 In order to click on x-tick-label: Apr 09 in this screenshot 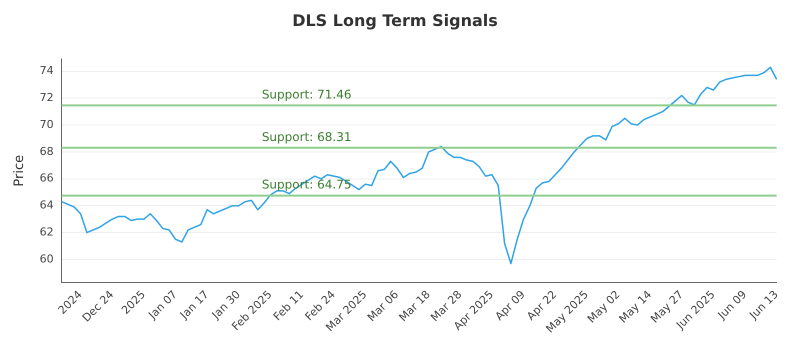, I will do `click(510, 305)`.